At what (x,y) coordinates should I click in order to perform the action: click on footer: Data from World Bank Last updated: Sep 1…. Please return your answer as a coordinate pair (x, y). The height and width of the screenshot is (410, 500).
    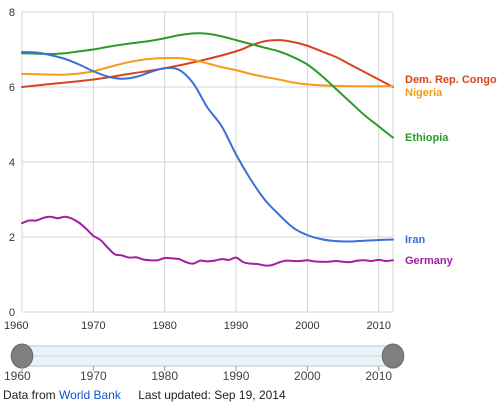
    Looking at the image, I should click on (144, 395).